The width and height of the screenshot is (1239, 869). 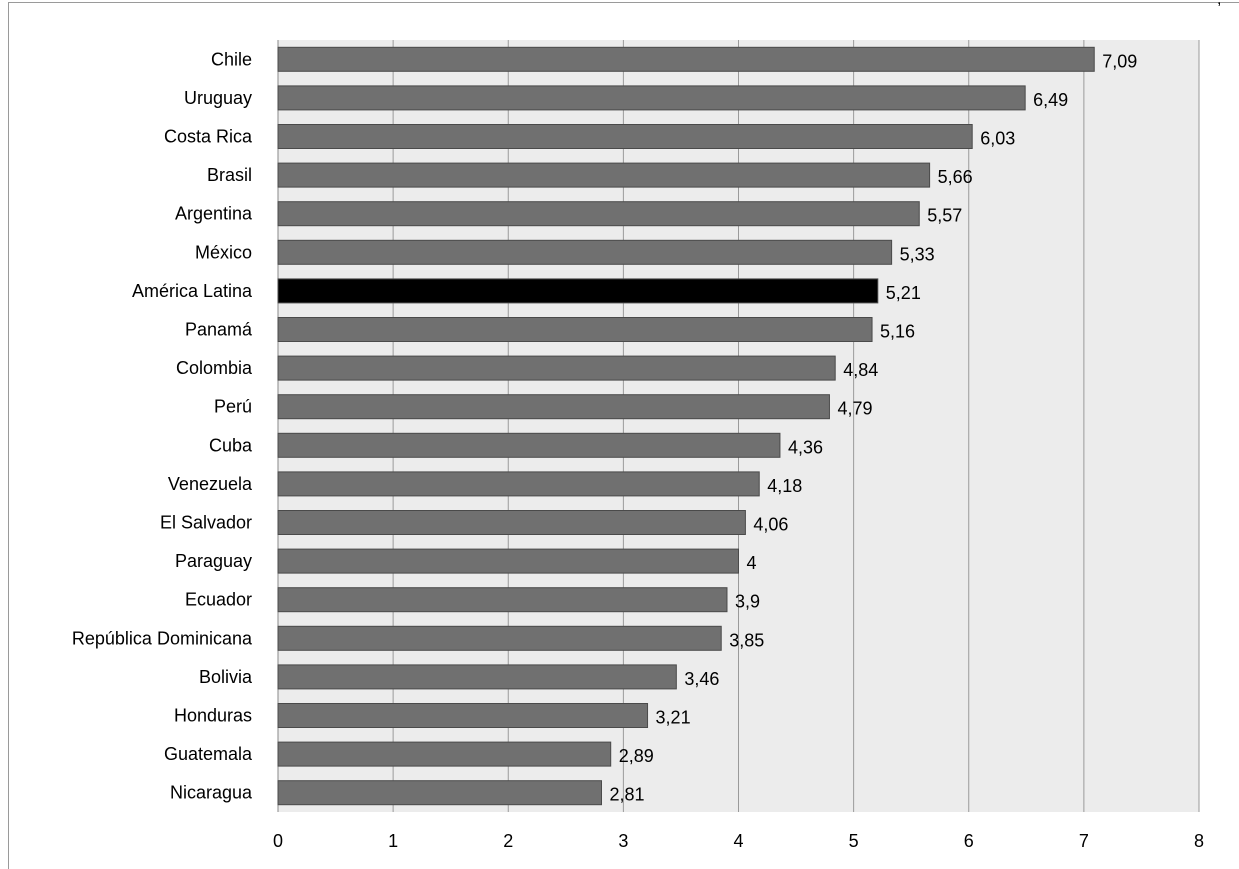 What do you see at coordinates (233, 407) in the screenshot?
I see `category-label: Perú` at bounding box center [233, 407].